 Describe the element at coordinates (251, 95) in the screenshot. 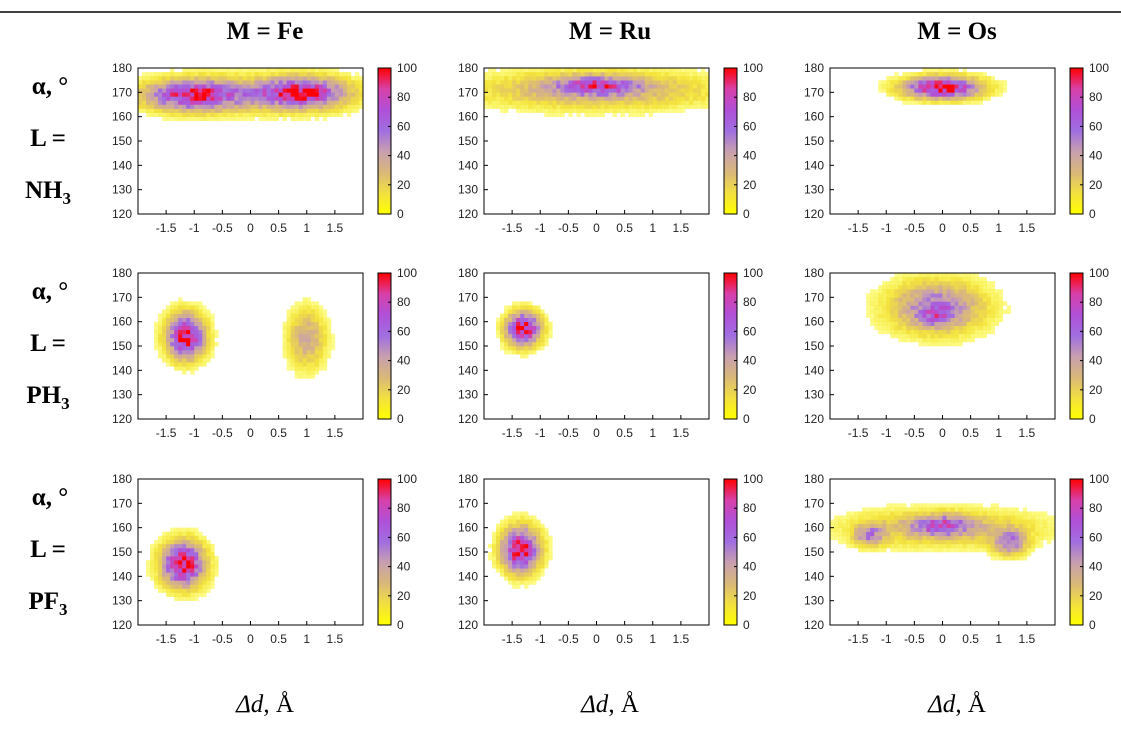

I see `heatmap-cells` at that location.